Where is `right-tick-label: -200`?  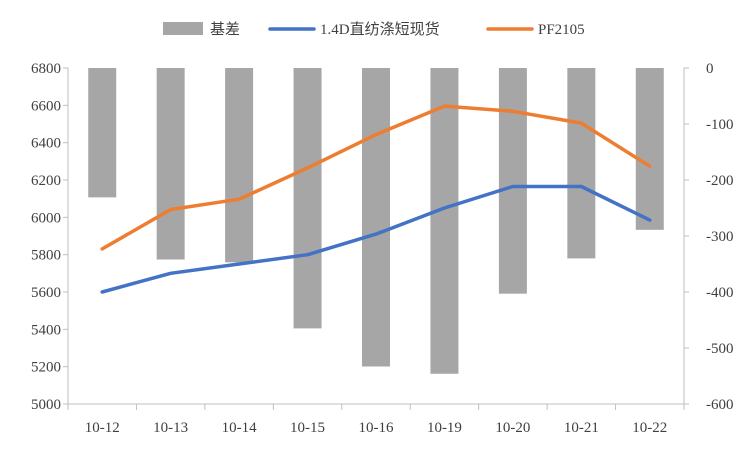
right-tick-label: -200 is located at coordinates (720, 181).